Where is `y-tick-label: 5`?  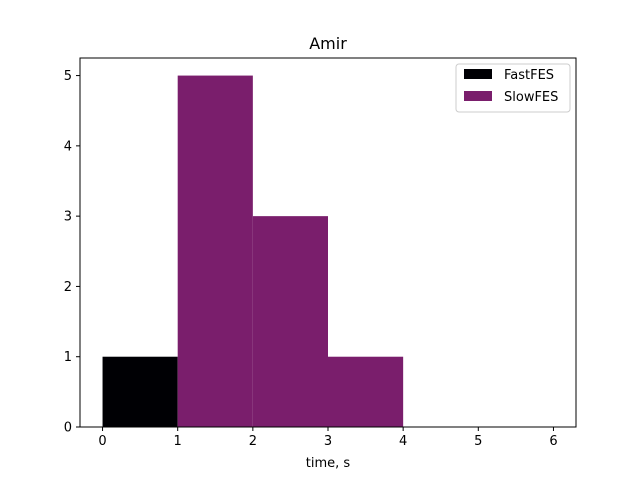 y-tick-label: 5 is located at coordinates (68, 76).